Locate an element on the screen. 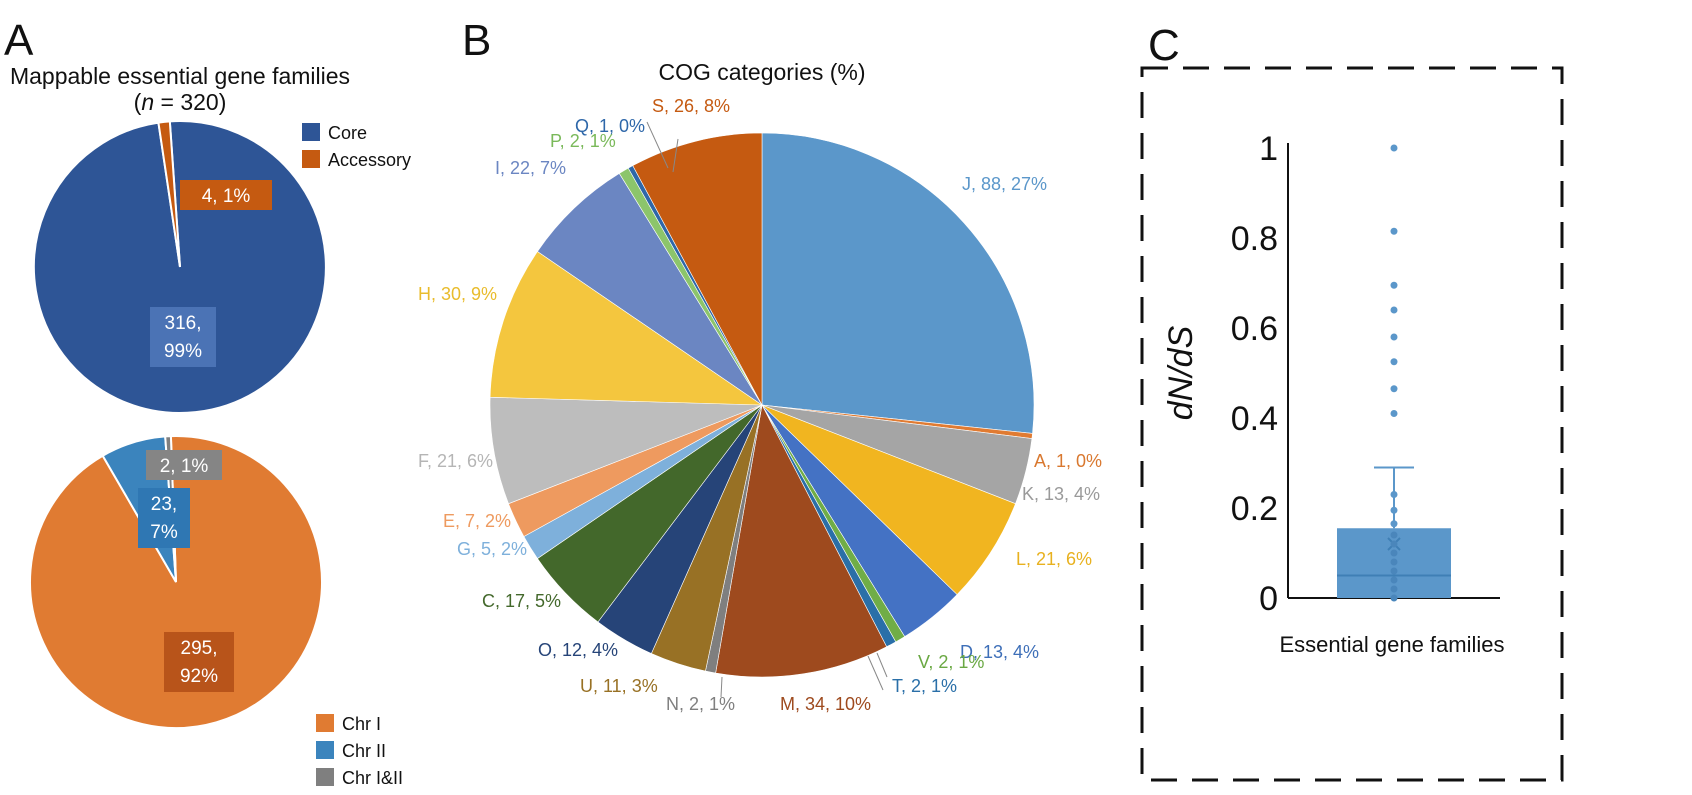 This screenshot has width=1692, height=795. slice-label-chr-ii-line-1: 7% is located at coordinates (164, 532).